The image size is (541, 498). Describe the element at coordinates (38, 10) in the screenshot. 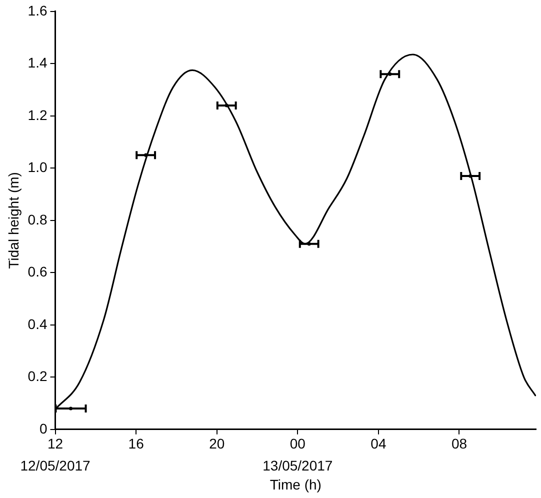

I see `y-tick-label: 1.6` at that location.